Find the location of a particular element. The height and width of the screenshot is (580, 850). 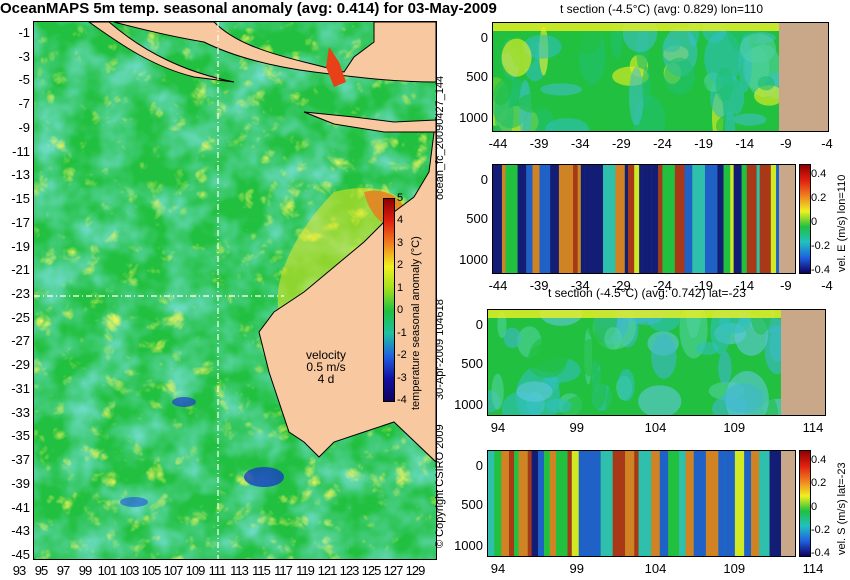

lon-tick: 105 is located at coordinates (151, 570).